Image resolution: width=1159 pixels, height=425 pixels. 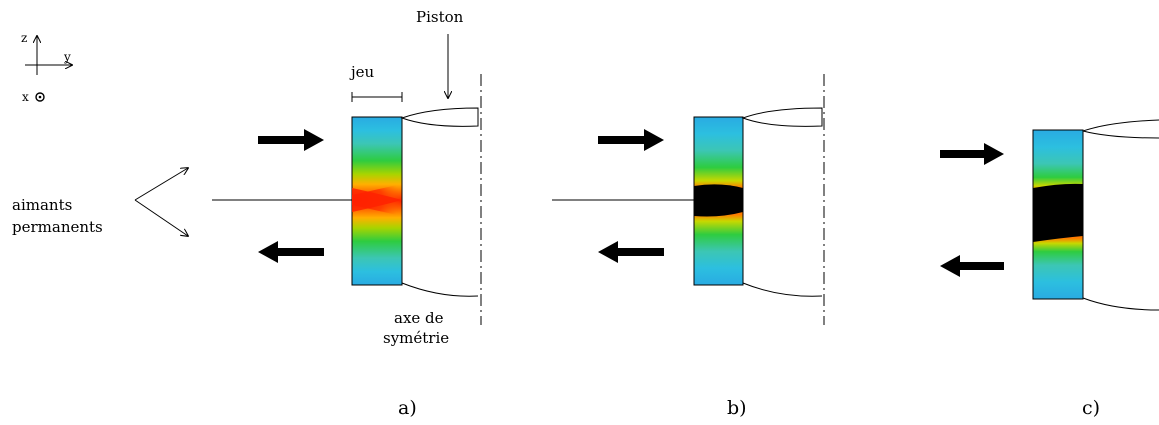 I want to click on z-axis-label: z, so click(x=24, y=38).